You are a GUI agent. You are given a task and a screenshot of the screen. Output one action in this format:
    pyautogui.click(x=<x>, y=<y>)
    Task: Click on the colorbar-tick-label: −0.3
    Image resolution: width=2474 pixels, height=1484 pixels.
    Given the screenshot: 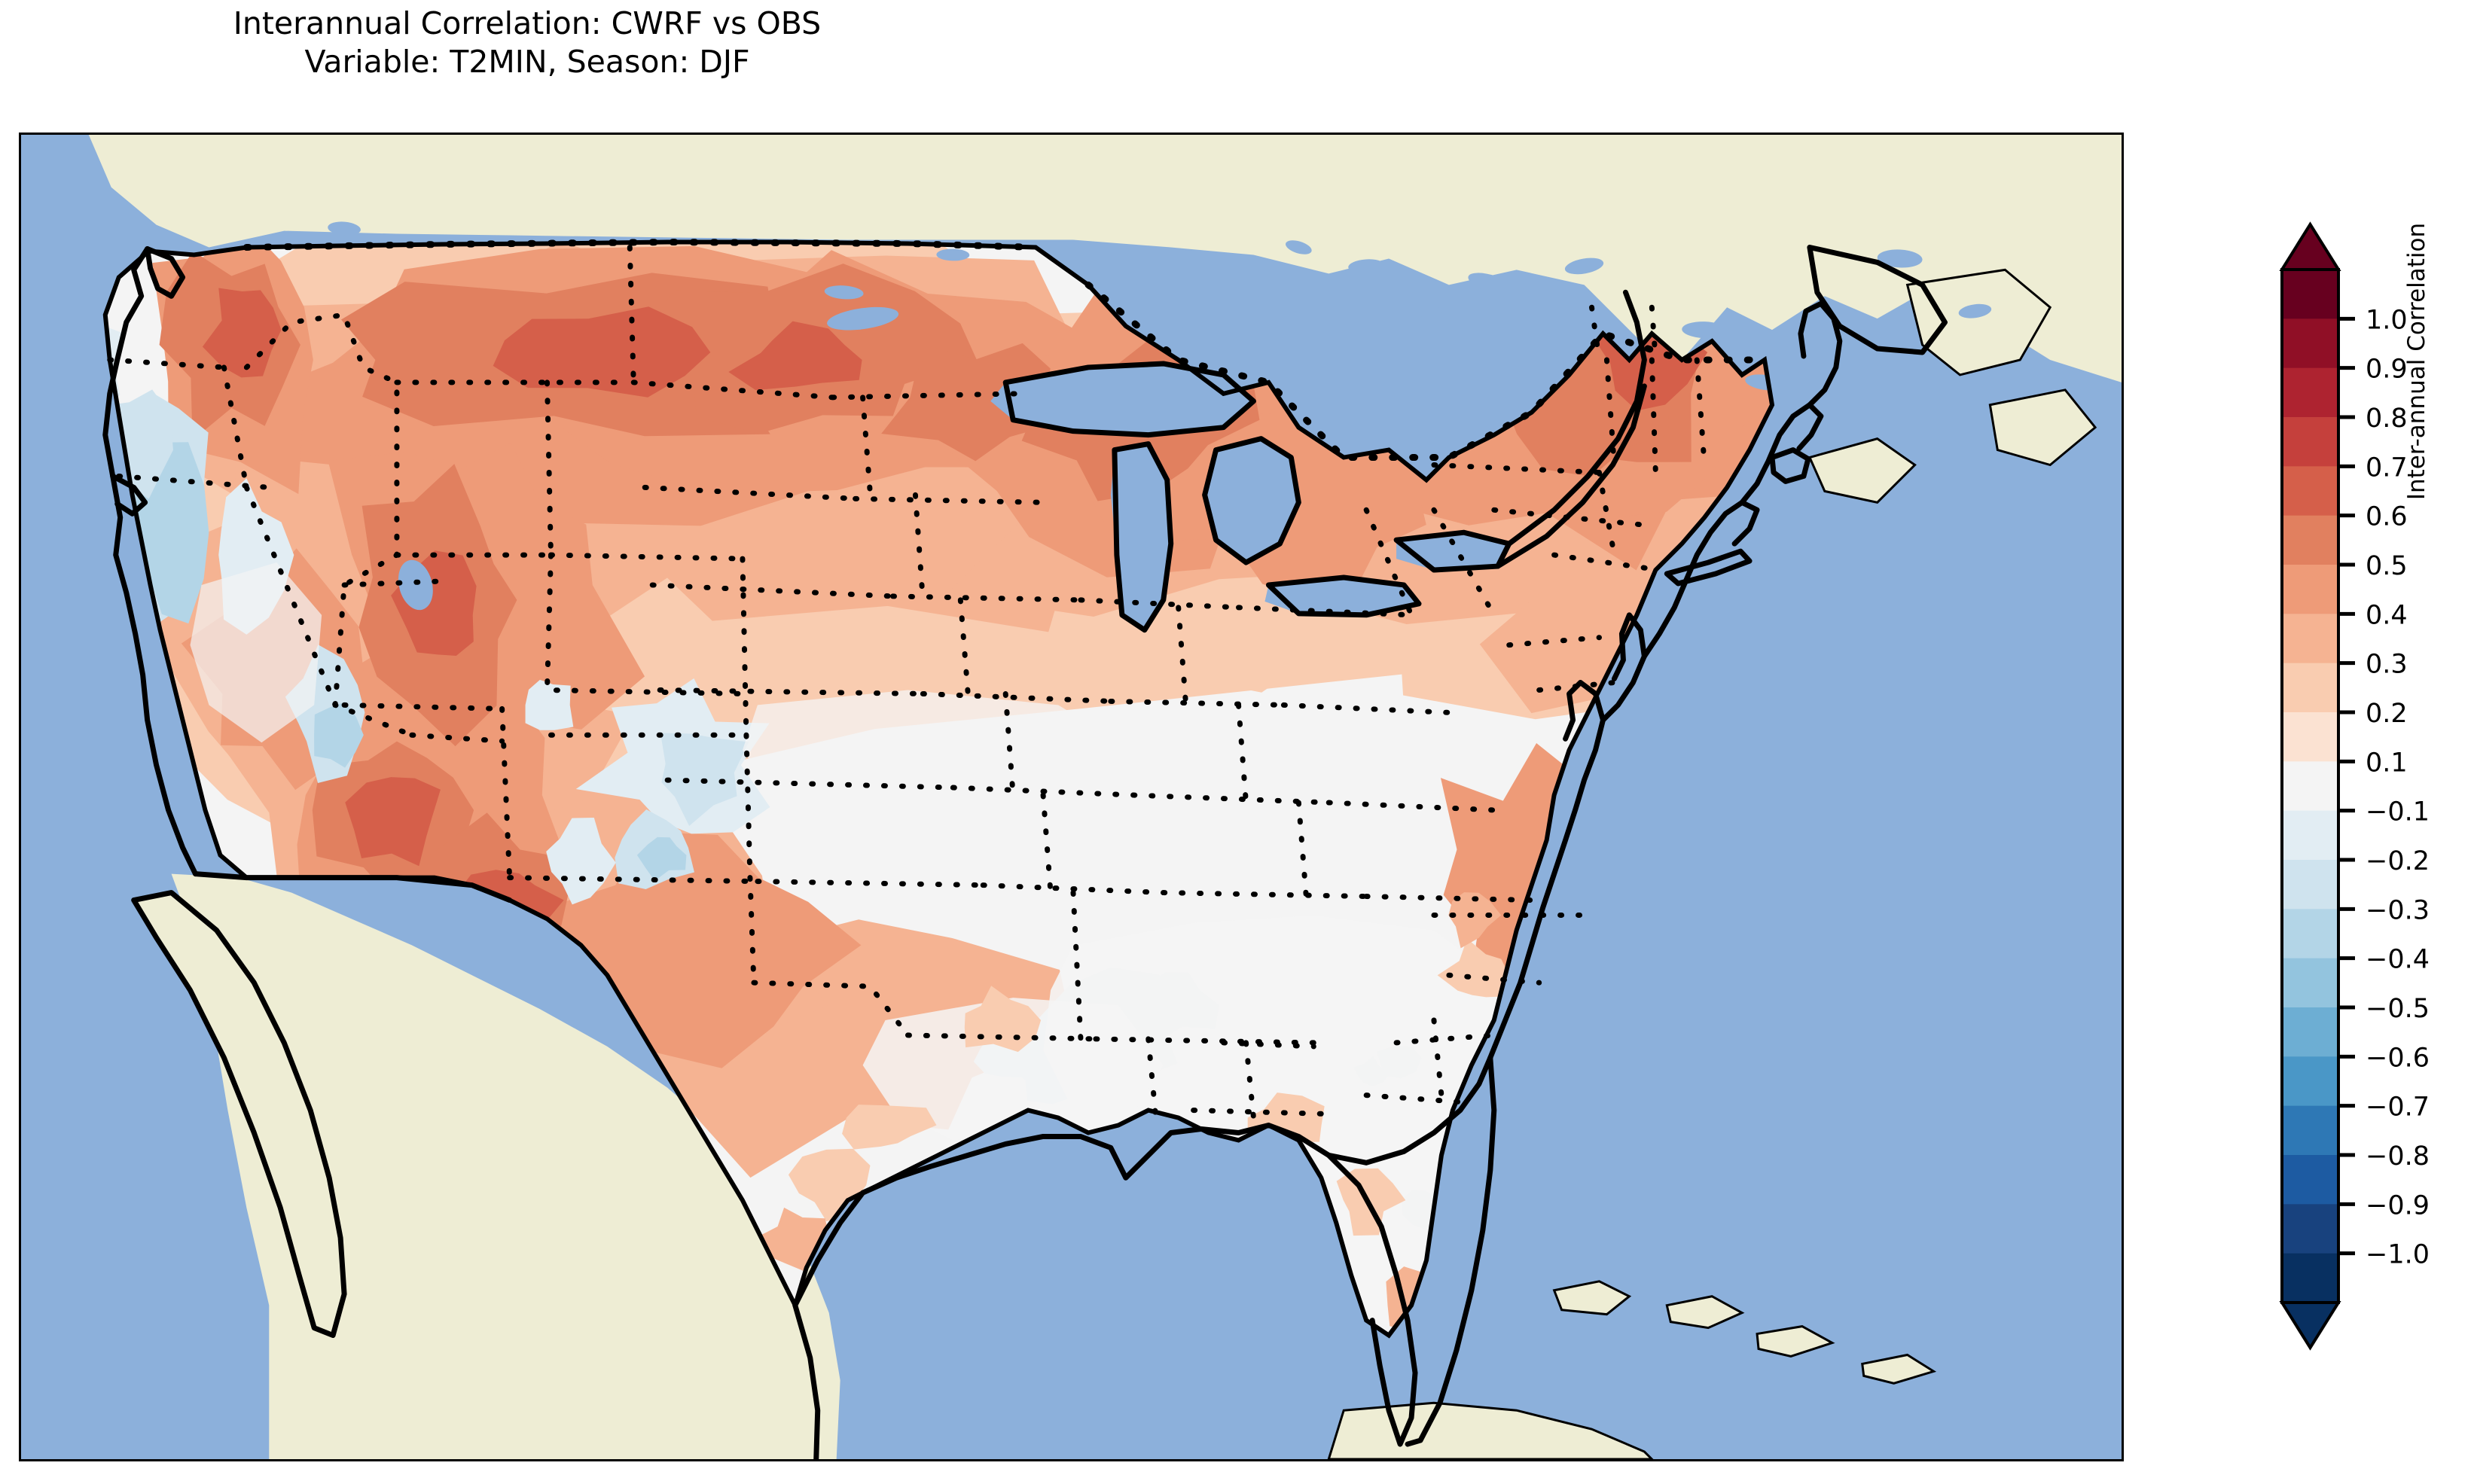 What is the action you would take?
    pyautogui.click(x=2398, y=910)
    